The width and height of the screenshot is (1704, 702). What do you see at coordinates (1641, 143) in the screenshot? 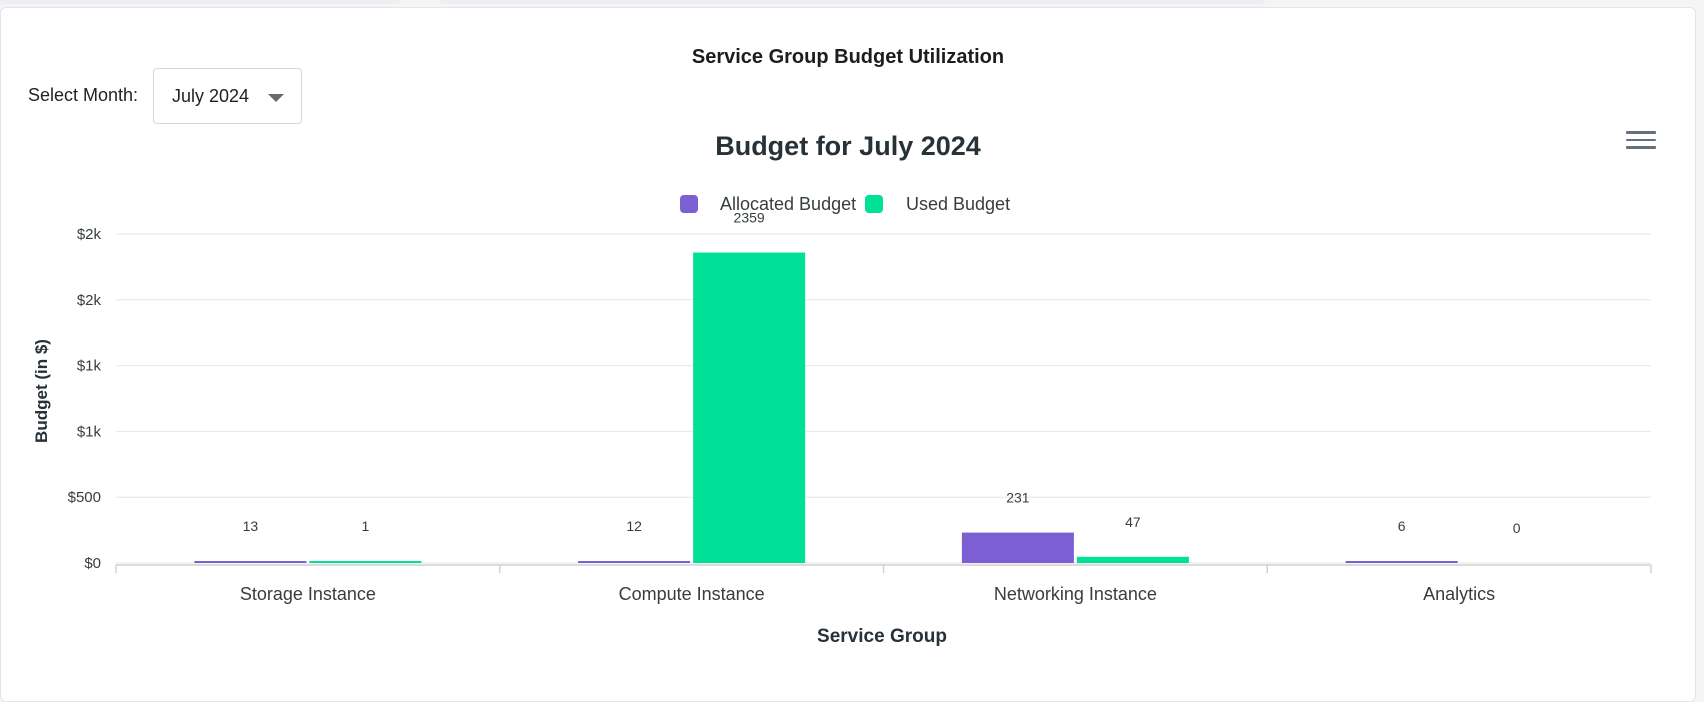
I see `chart-menu-icon` at bounding box center [1641, 143].